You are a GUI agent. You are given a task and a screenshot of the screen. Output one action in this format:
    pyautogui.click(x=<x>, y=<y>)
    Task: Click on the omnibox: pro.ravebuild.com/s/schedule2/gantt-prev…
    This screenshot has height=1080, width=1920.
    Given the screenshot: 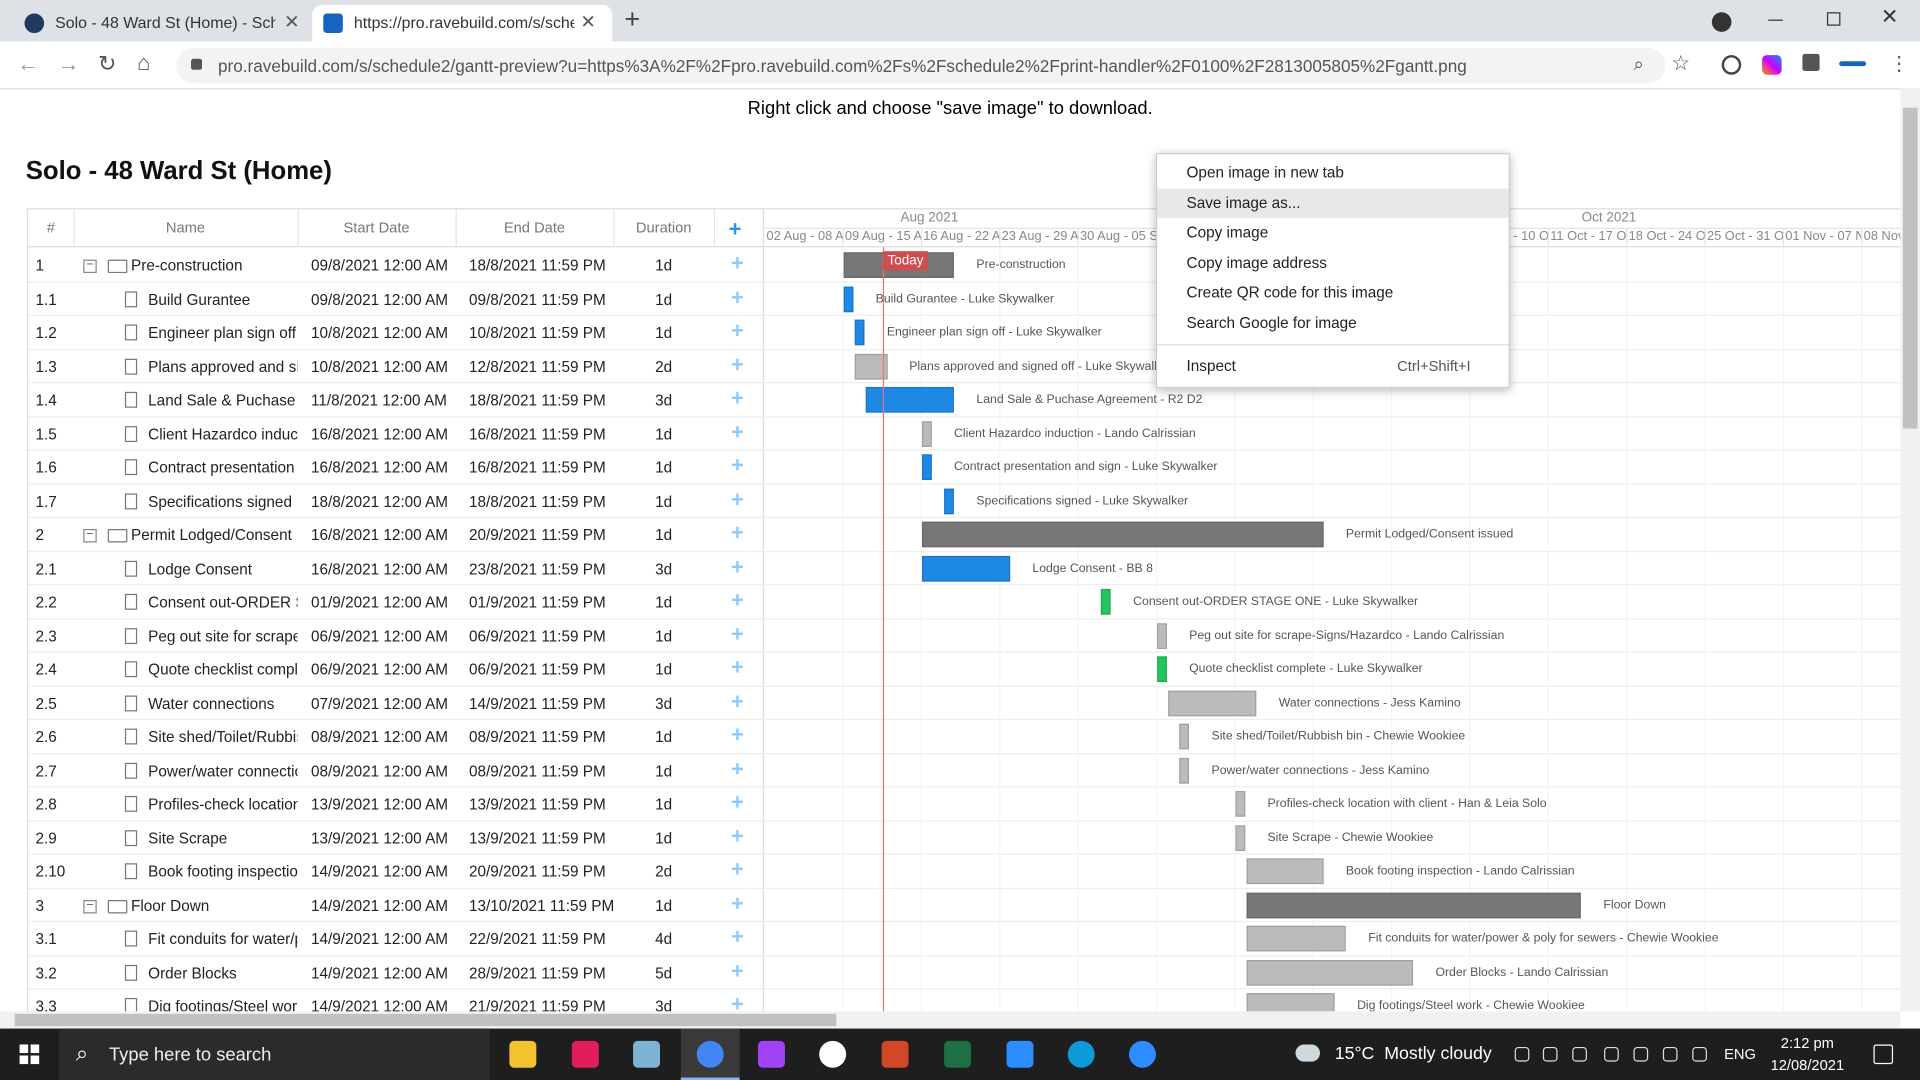 What is the action you would take?
    pyautogui.click(x=921, y=65)
    